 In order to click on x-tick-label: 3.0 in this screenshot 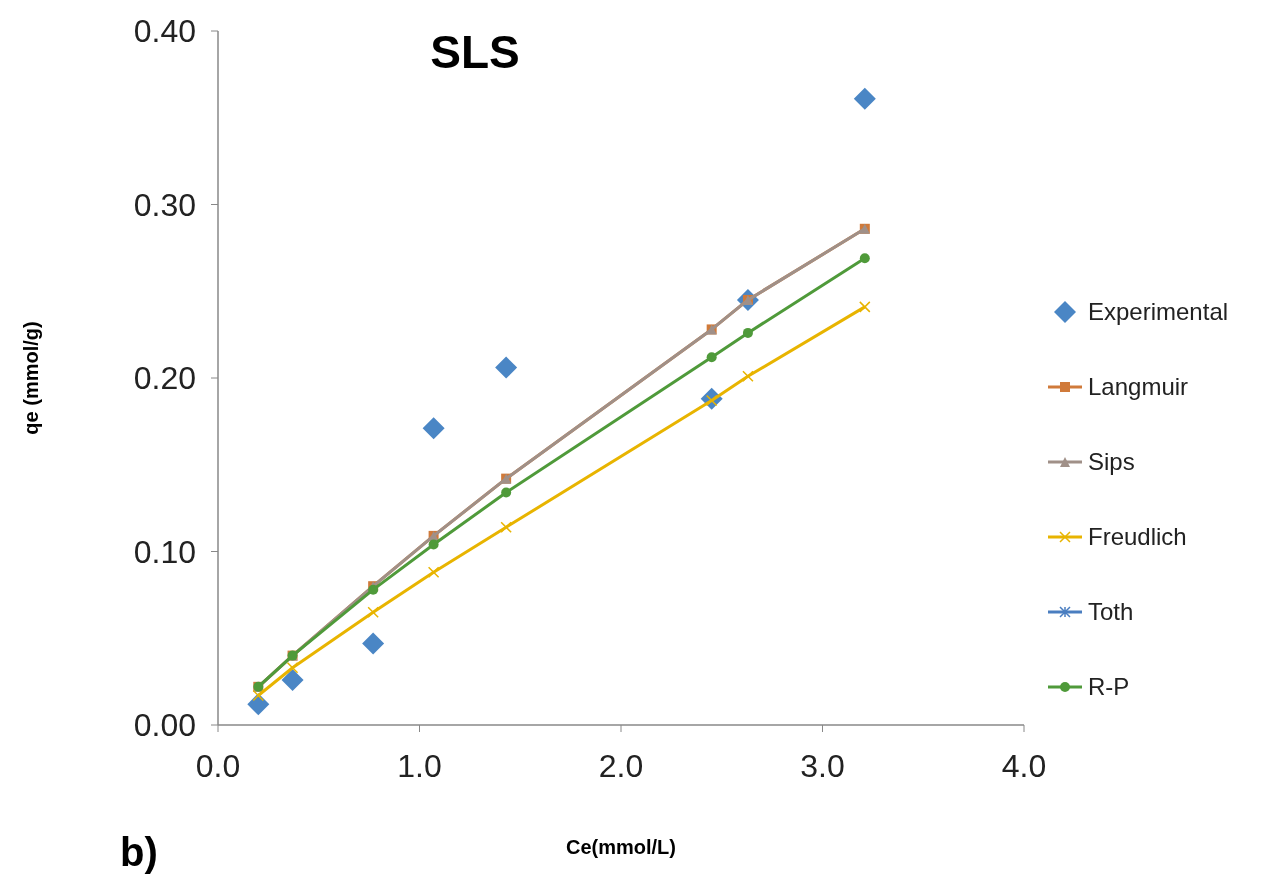, I will do `click(822, 766)`.